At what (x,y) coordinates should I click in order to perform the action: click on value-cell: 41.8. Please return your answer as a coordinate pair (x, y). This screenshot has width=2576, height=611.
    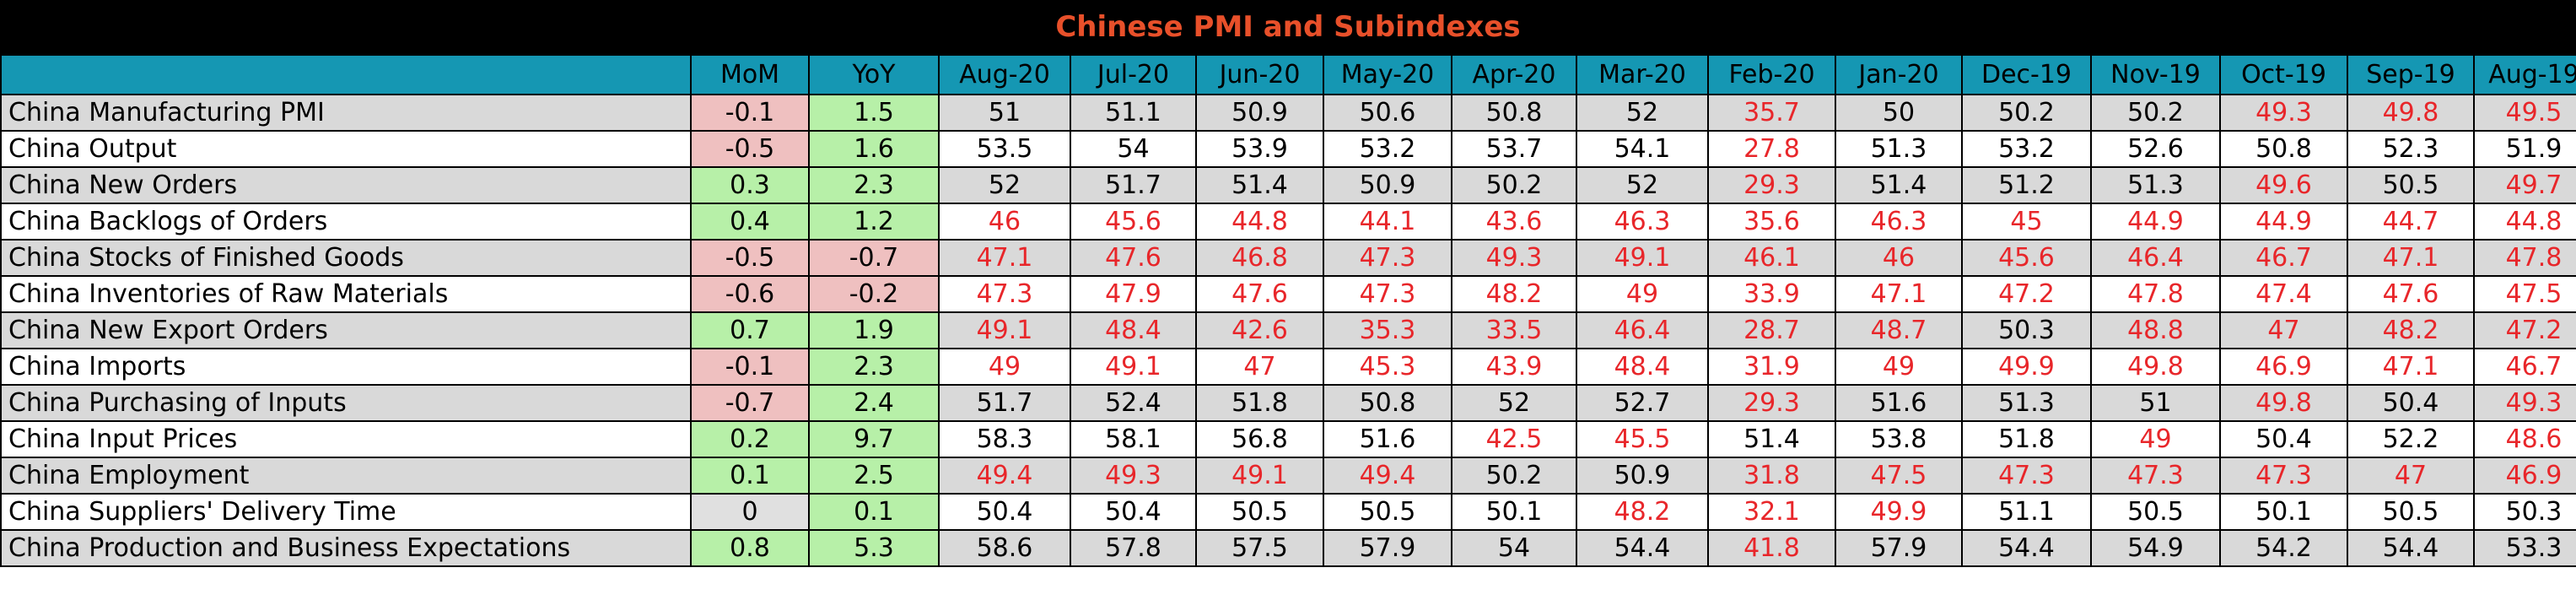
    Looking at the image, I should click on (1771, 548).